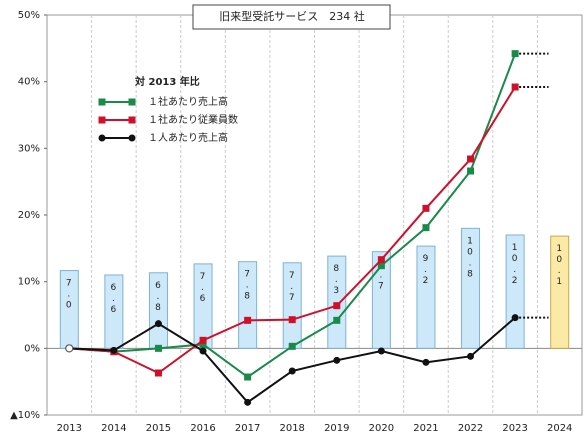 The width and height of the screenshot is (586, 441). Describe the element at coordinates (188, 137) in the screenshot. I see `legend-label: １人あたり売上高` at that location.